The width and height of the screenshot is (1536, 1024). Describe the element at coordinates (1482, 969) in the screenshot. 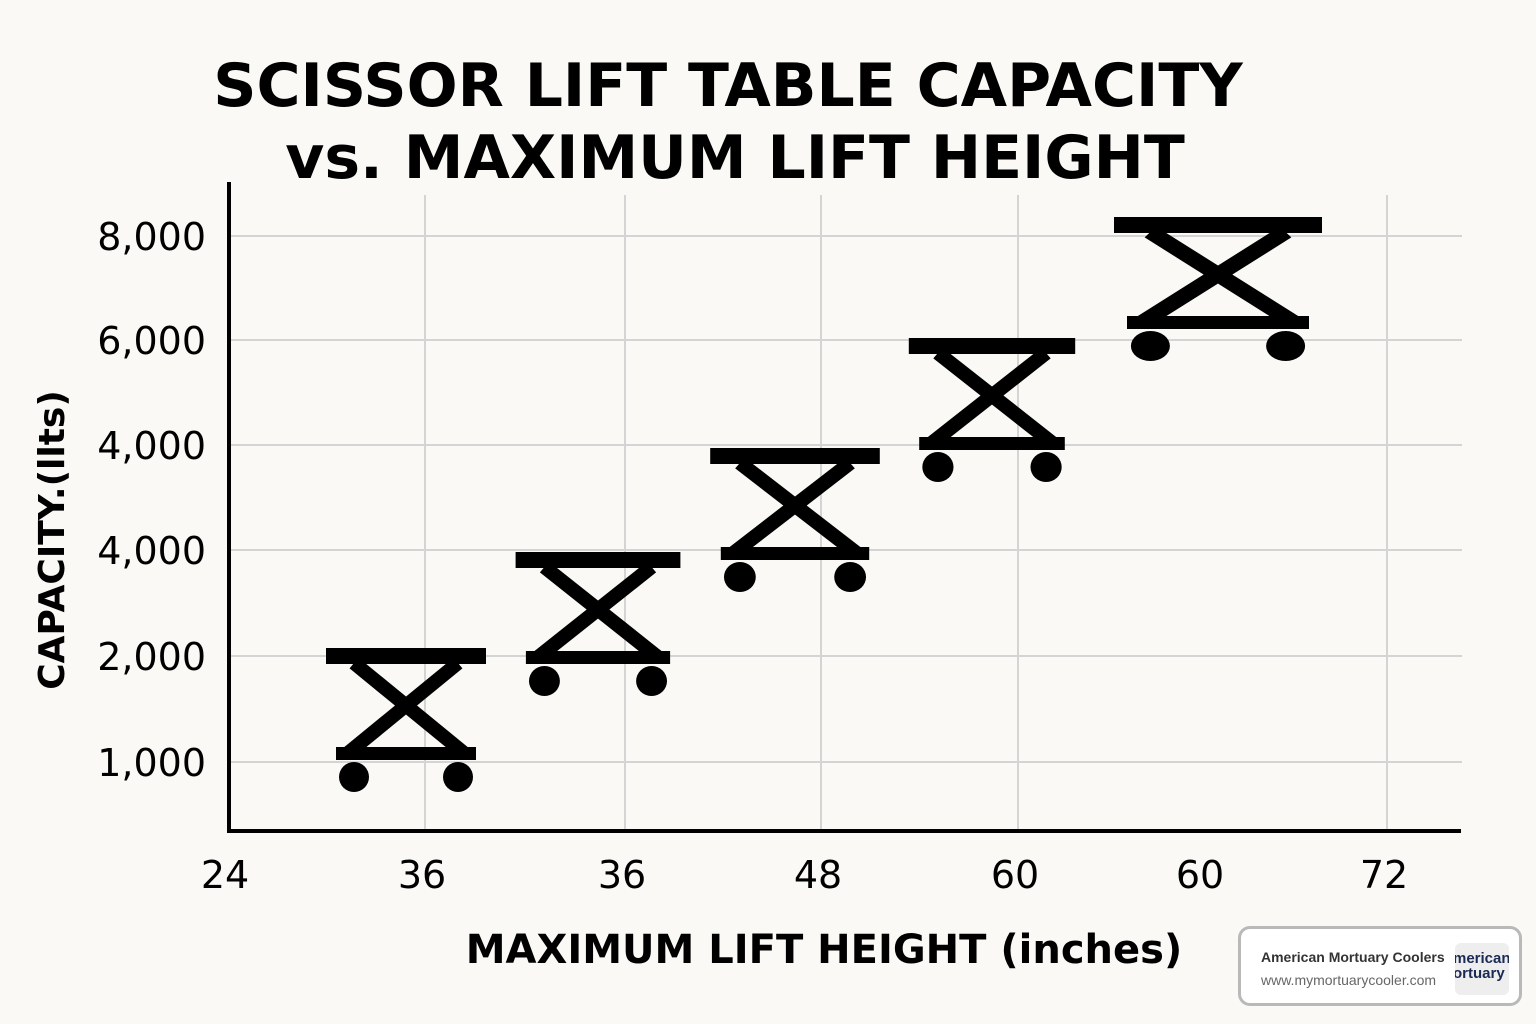

I see `watermark-logo: merican ortuary` at that location.